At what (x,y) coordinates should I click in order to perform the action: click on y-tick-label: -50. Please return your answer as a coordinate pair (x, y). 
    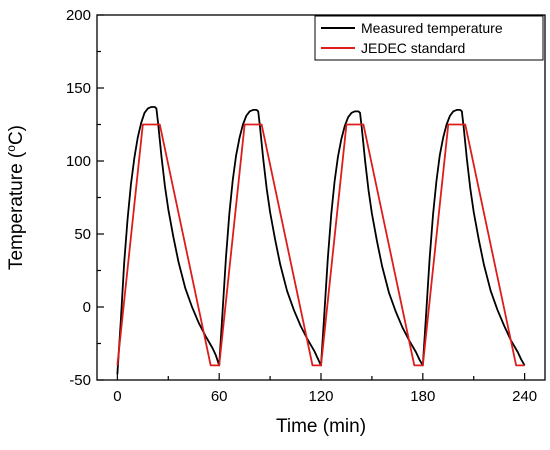
    Looking at the image, I should click on (80, 380).